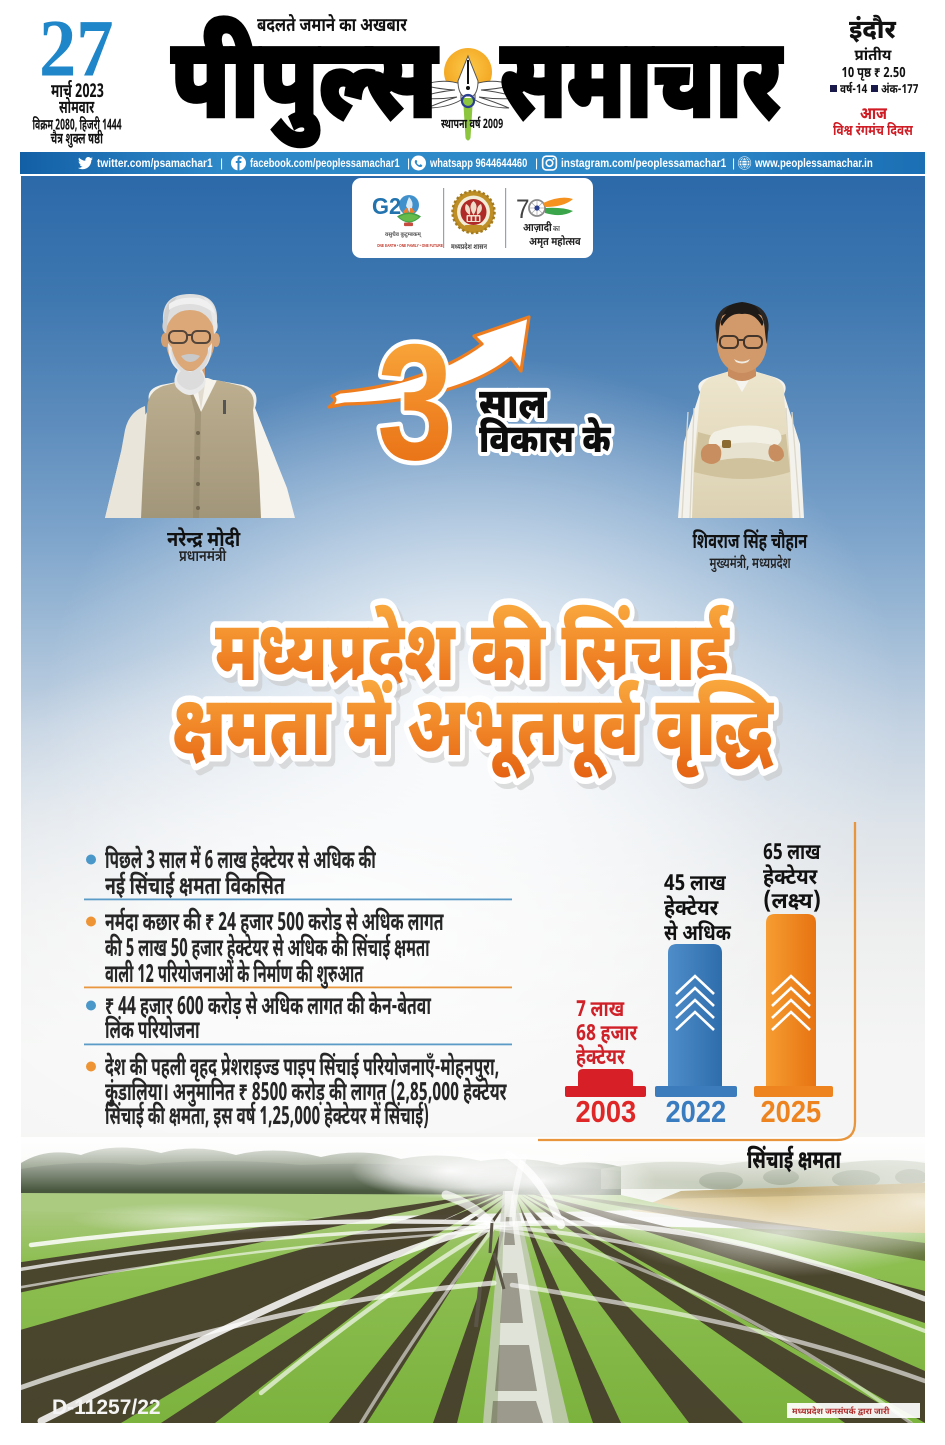 The width and height of the screenshot is (945, 1445). Describe the element at coordinates (794, 1161) in the screenshot. I see `svg-text: सिंचाई क्षमता` at that location.